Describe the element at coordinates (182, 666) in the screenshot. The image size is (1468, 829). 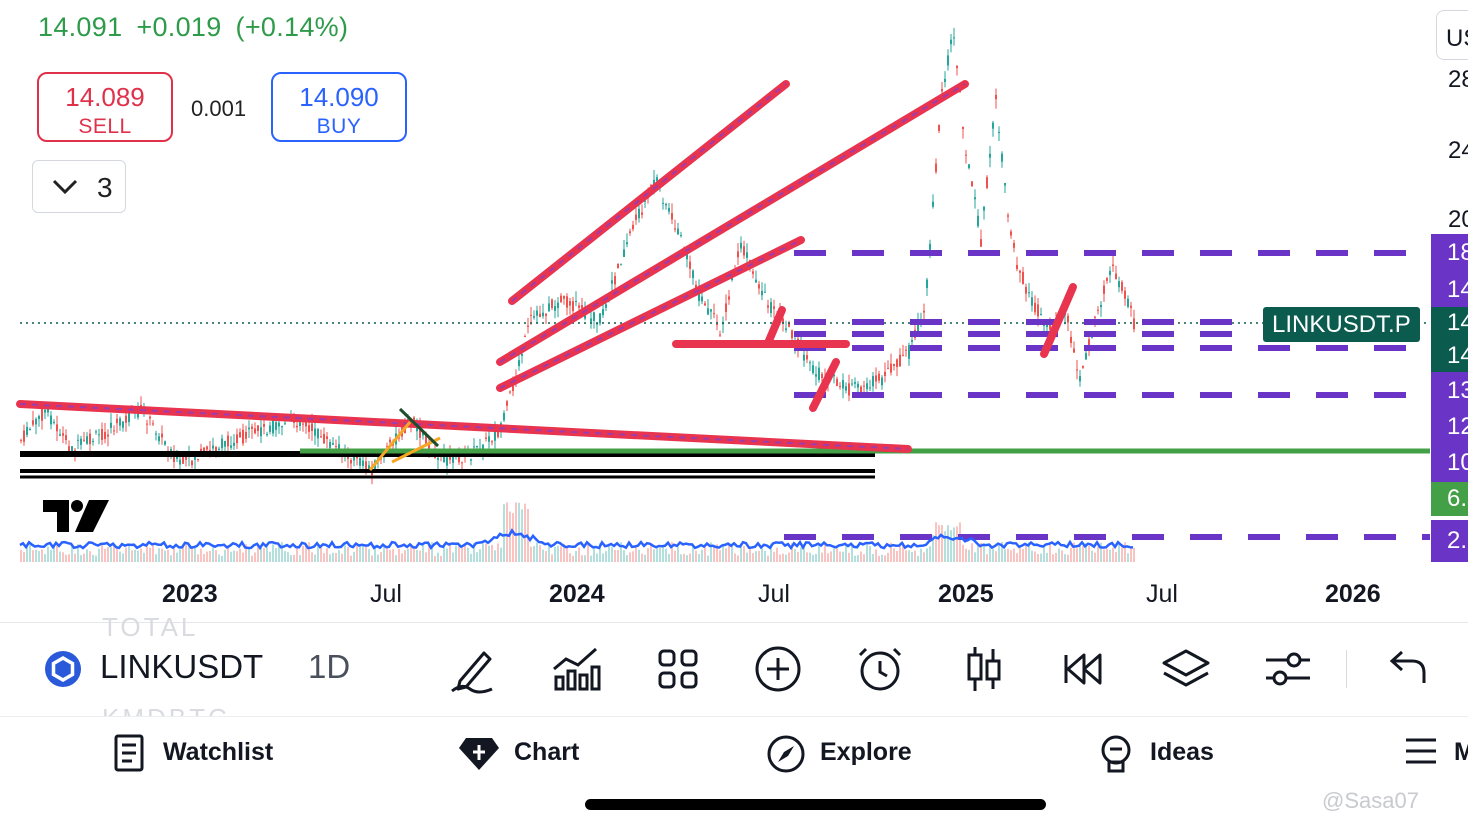
I see `symbol-search-button: LINKUSDT` at that location.